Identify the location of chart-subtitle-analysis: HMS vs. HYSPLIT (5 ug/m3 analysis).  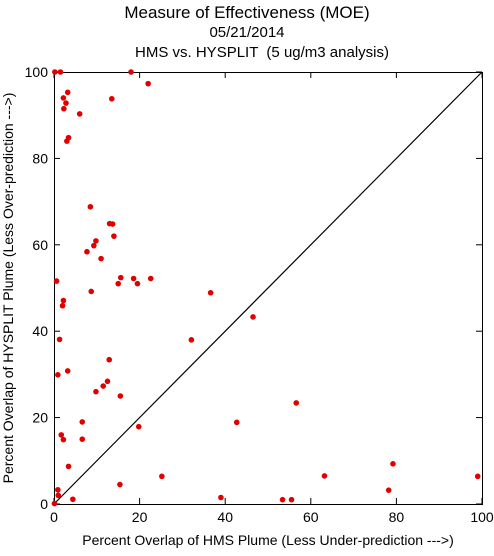
(262, 52).